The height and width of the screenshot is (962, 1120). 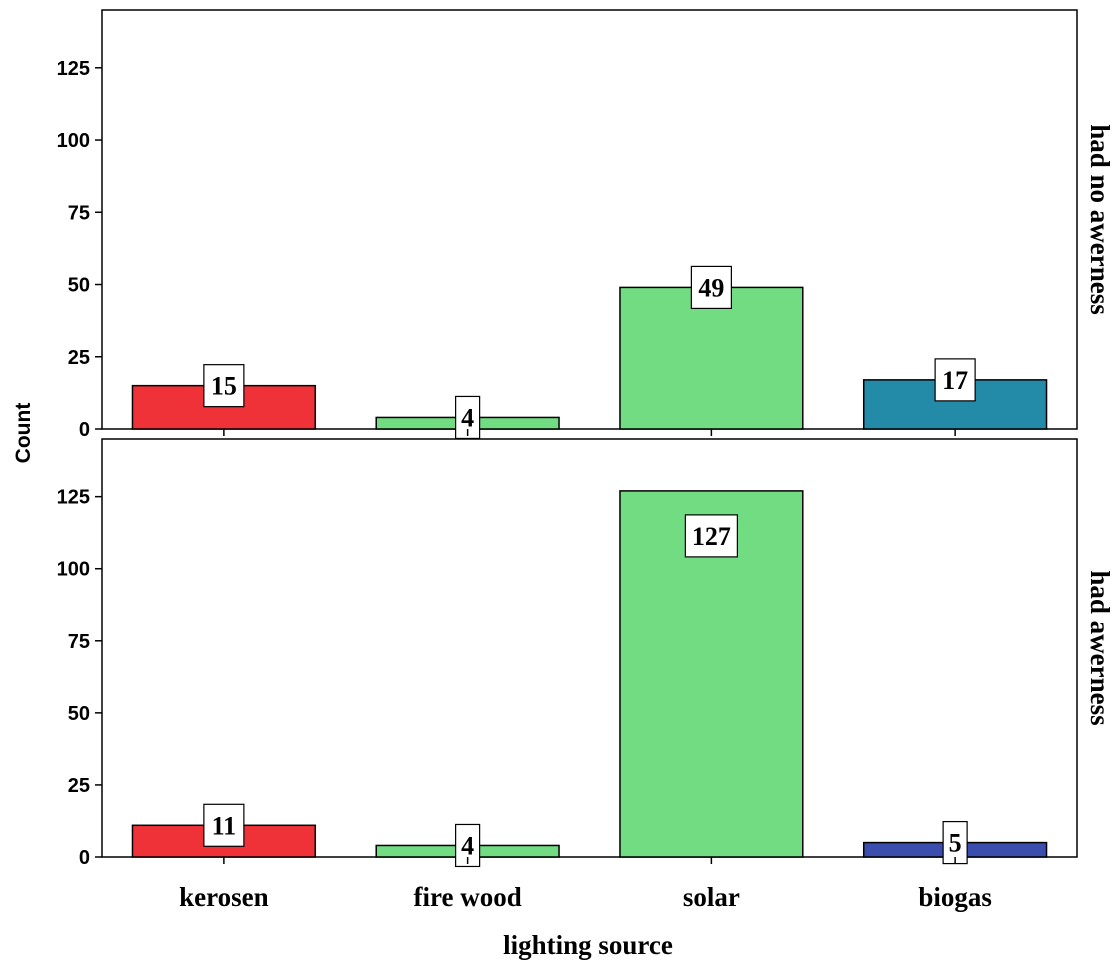 I want to click on data-label: 11, so click(x=224, y=825).